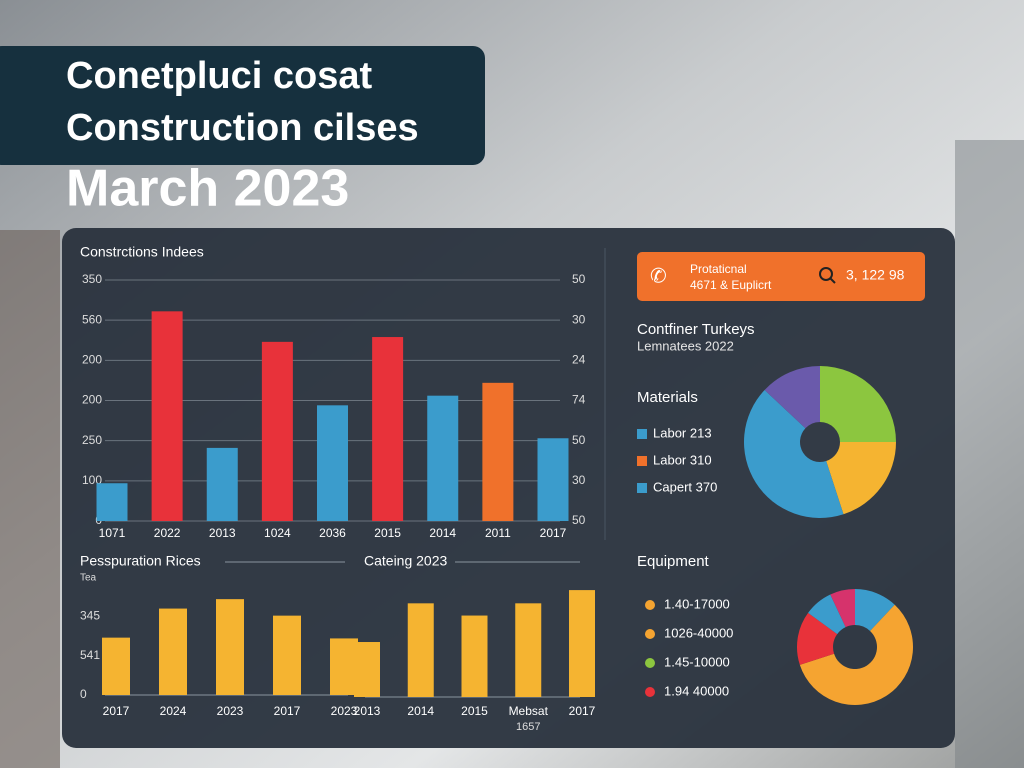 This screenshot has height=773, width=1024. What do you see at coordinates (92, 279) in the screenshot?
I see `y-tick-label: 350` at bounding box center [92, 279].